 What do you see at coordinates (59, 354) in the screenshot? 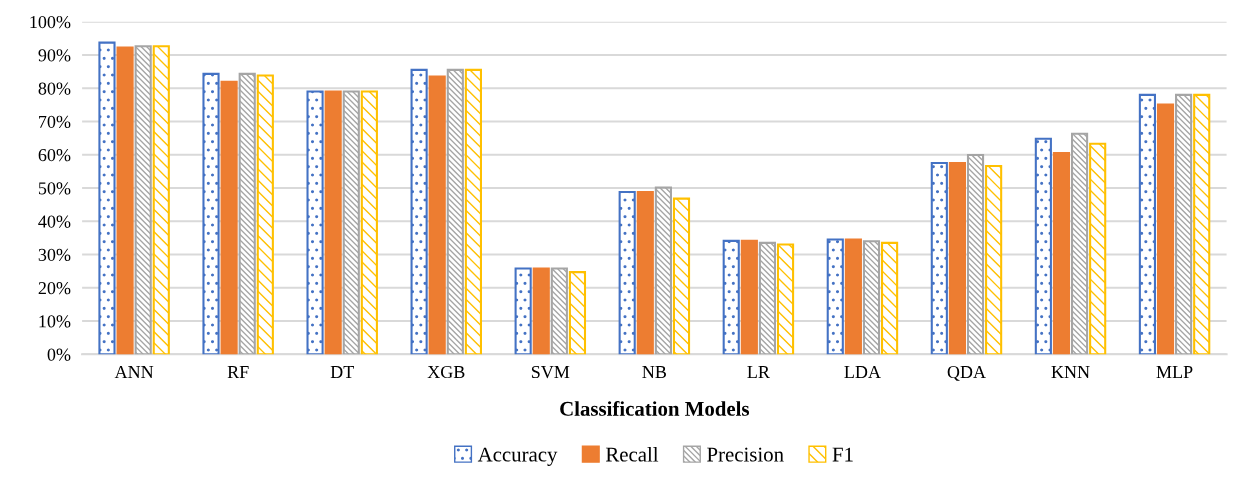
I see `y-tick-label: 0%` at bounding box center [59, 354].